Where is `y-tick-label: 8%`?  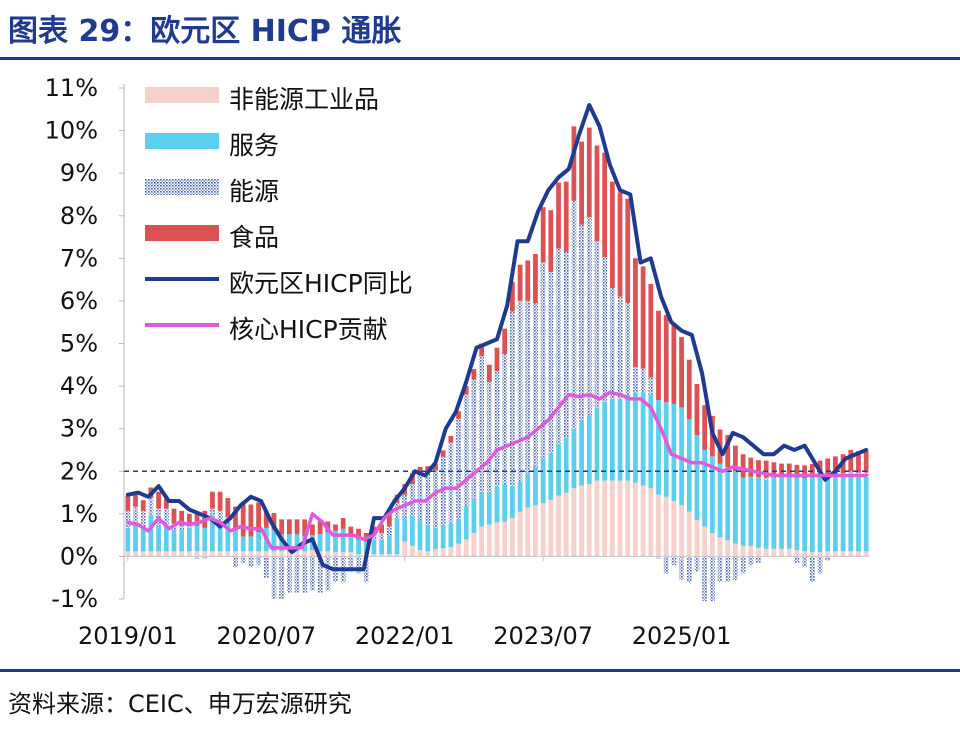 y-tick-label: 8% is located at coordinates (79, 216).